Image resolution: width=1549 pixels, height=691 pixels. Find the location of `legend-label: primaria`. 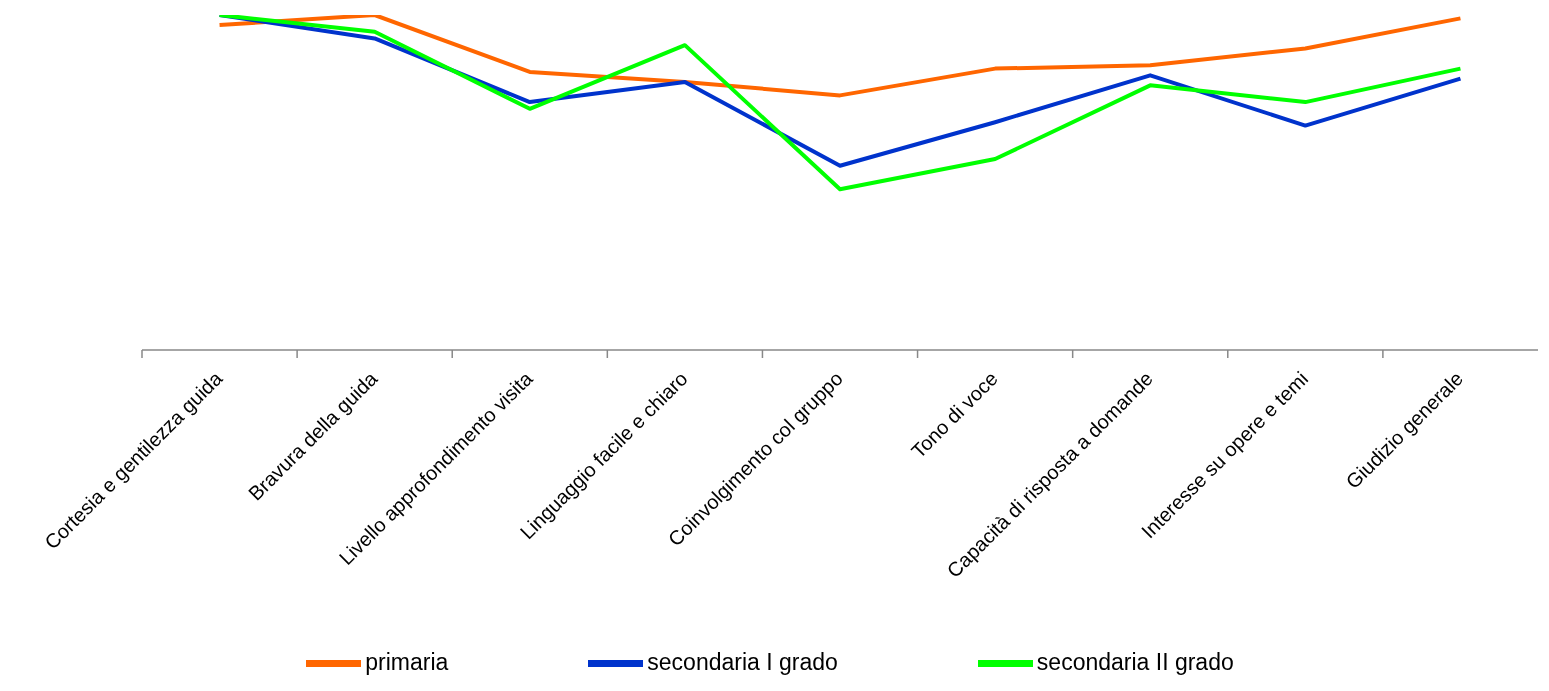

legend-label: primaria is located at coordinates (407, 661).